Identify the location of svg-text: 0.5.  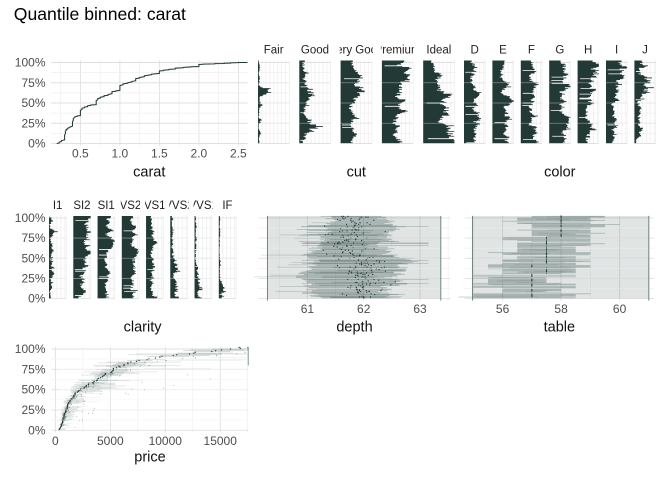
(80, 154).